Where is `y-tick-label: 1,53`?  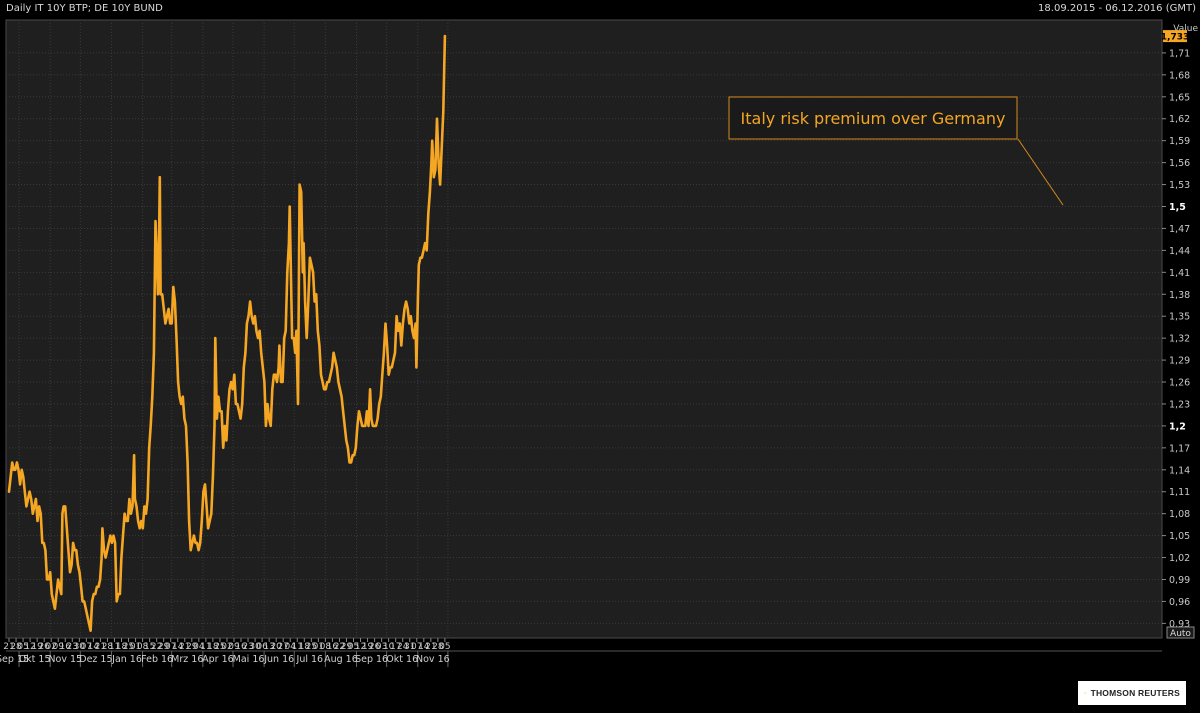 y-tick-label: 1,53 is located at coordinates (1179, 185).